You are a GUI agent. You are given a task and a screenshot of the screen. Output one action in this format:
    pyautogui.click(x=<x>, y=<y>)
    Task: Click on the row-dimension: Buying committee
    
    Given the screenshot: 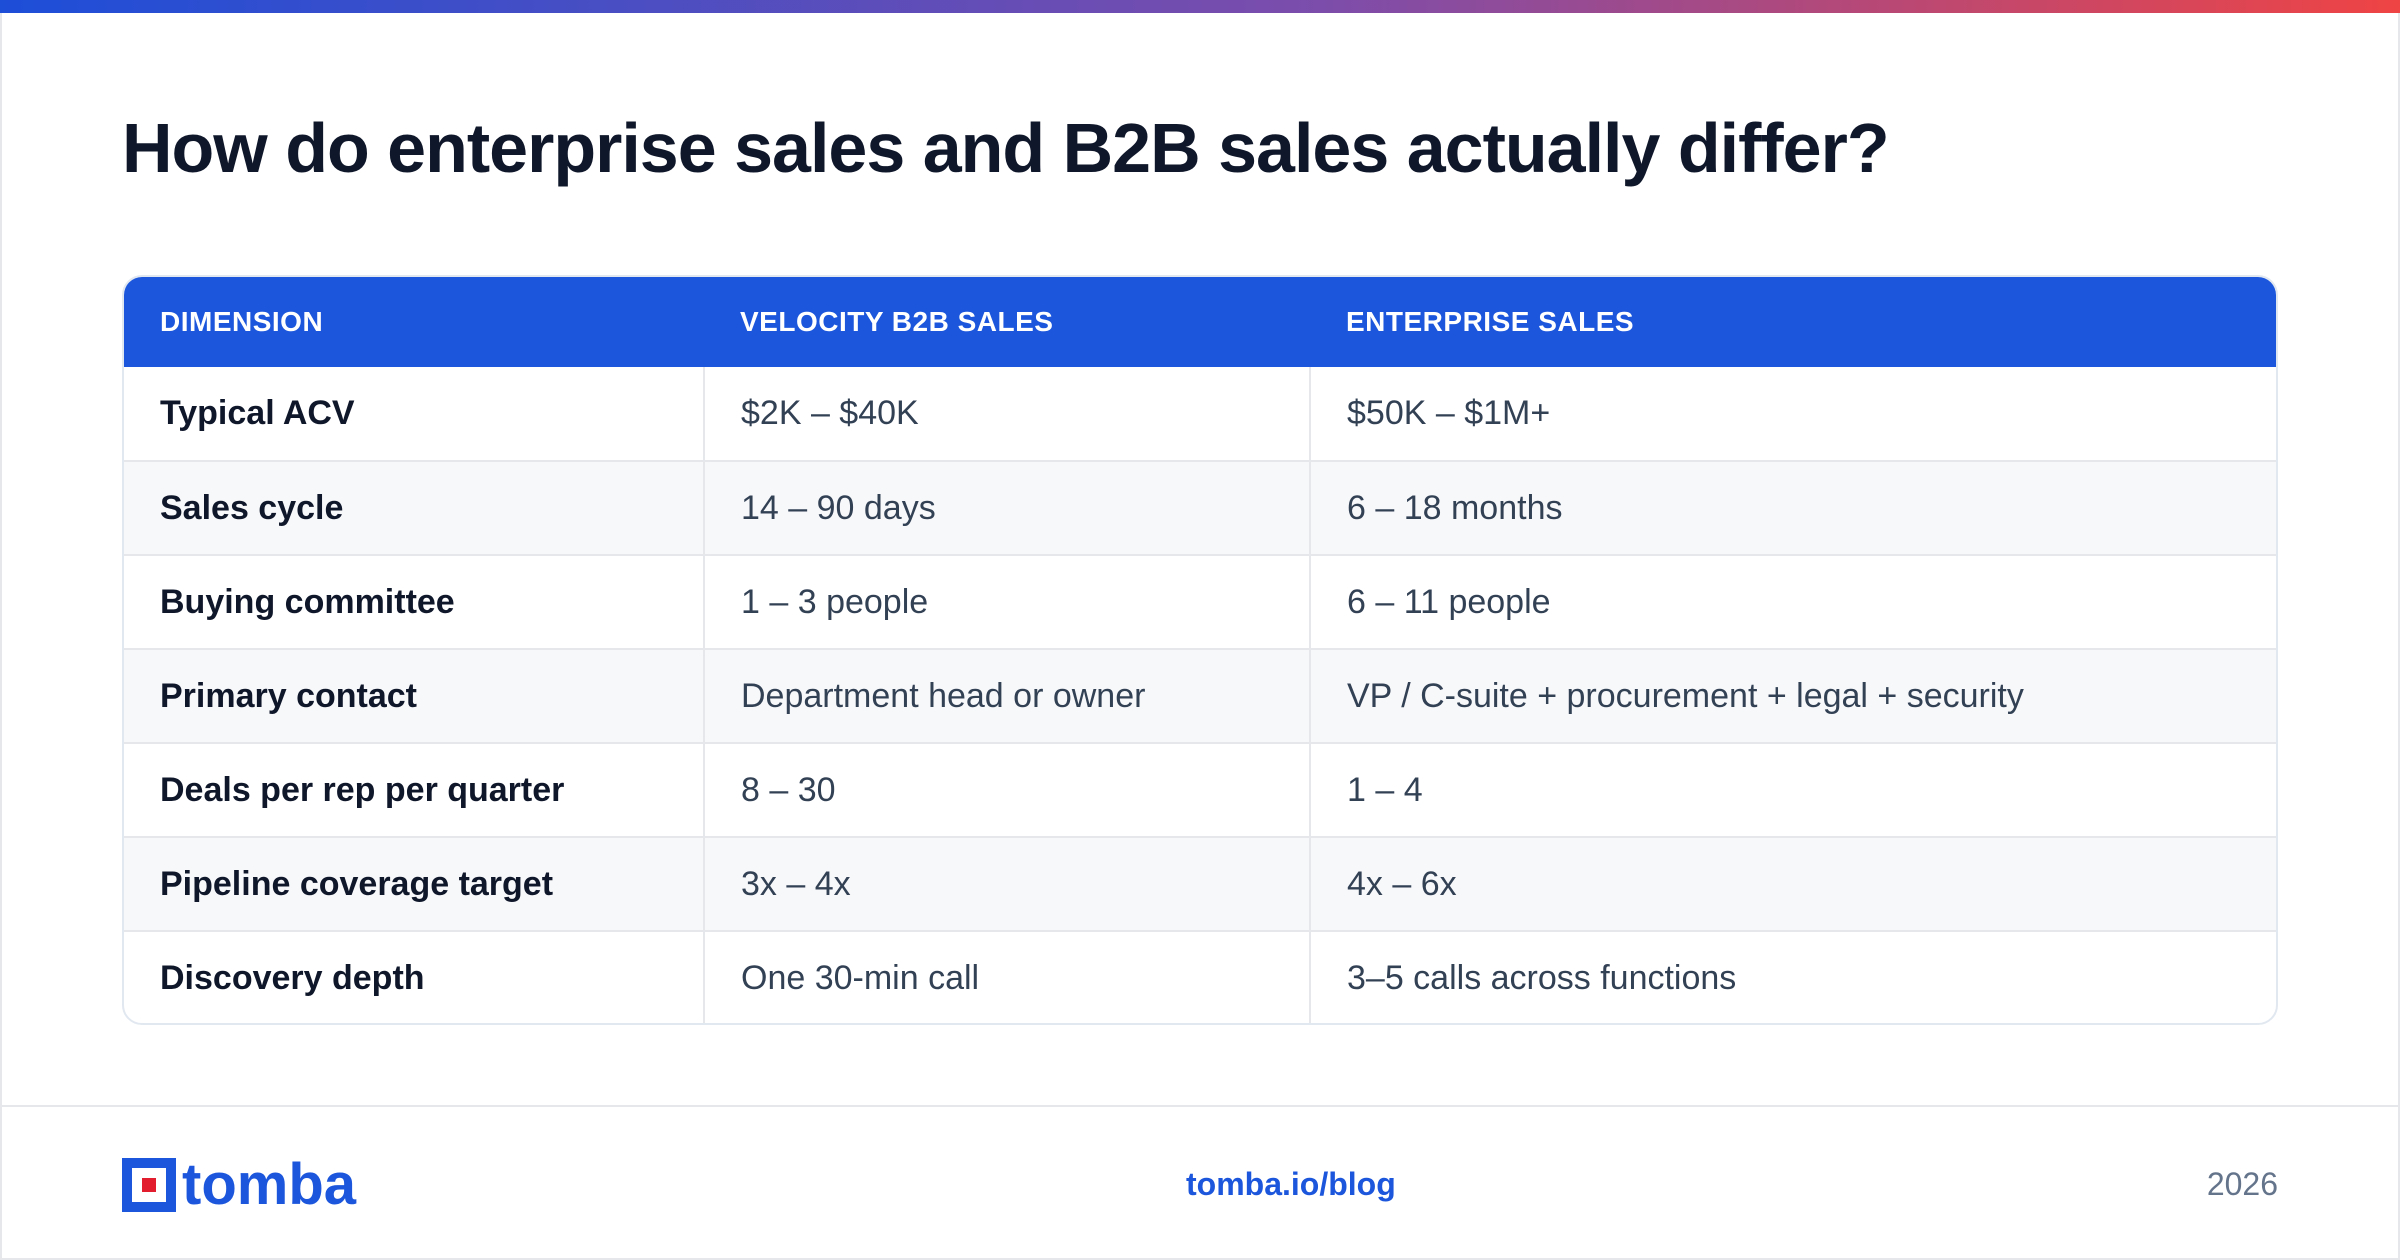 What is the action you would take?
    pyautogui.click(x=307, y=601)
    